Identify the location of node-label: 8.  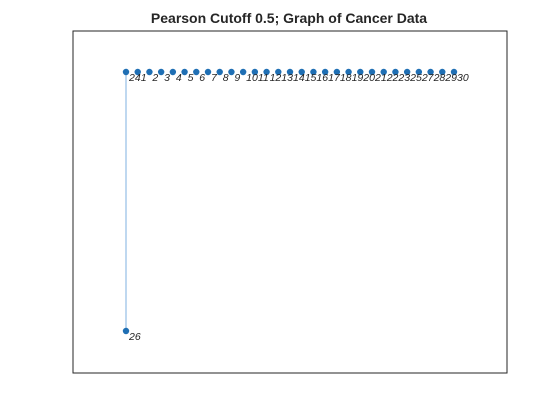
(226, 78).